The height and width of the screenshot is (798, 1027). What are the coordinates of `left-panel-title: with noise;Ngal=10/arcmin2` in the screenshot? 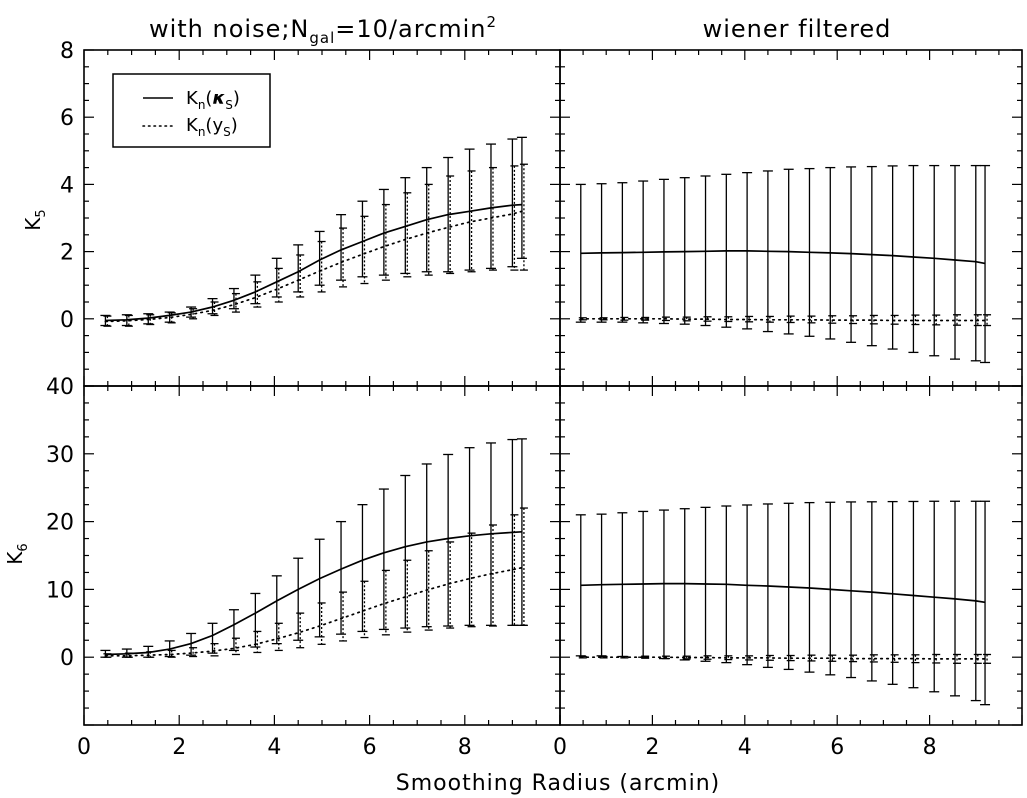 It's located at (323, 30).